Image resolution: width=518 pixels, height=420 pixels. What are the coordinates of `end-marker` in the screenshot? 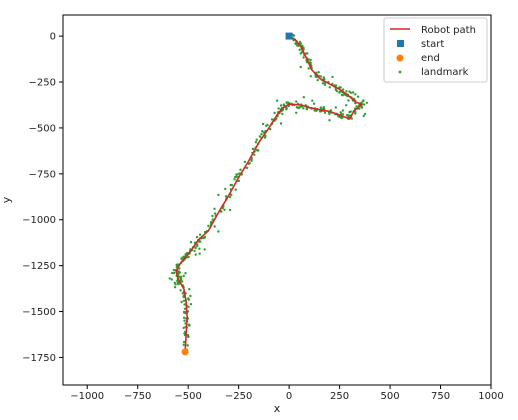 It's located at (185, 352).